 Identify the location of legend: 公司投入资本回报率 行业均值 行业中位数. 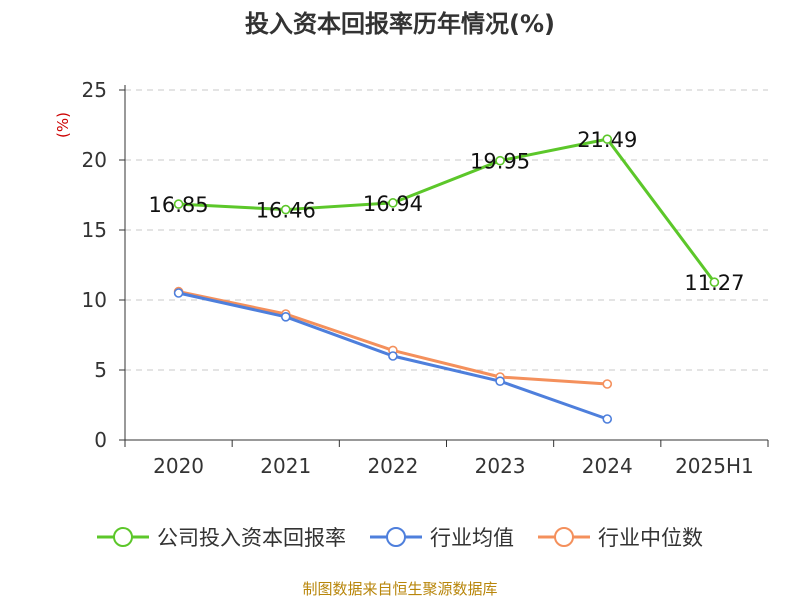
(400, 538).